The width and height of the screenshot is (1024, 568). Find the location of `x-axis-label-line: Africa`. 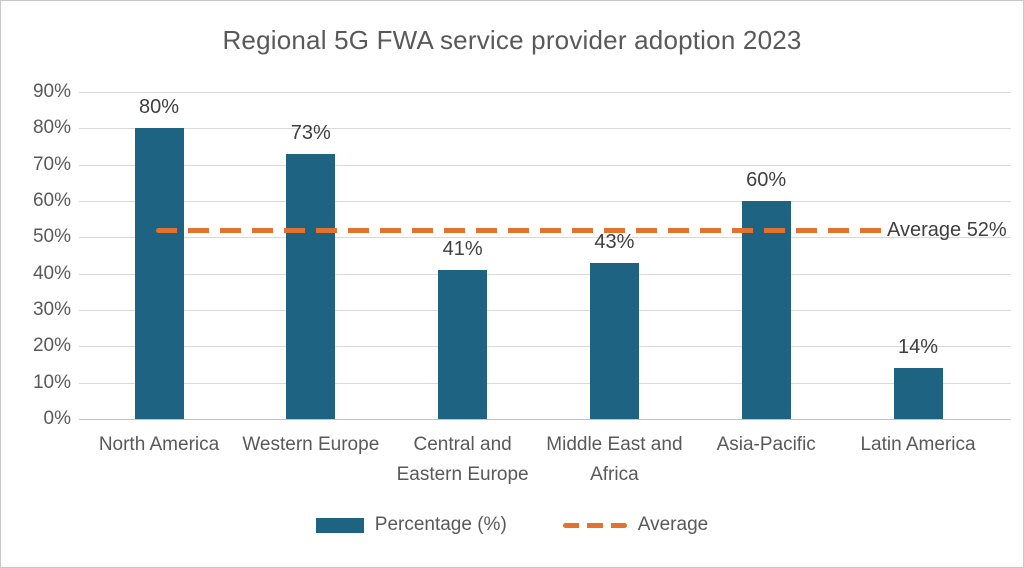

x-axis-label-line: Africa is located at coordinates (614, 474).